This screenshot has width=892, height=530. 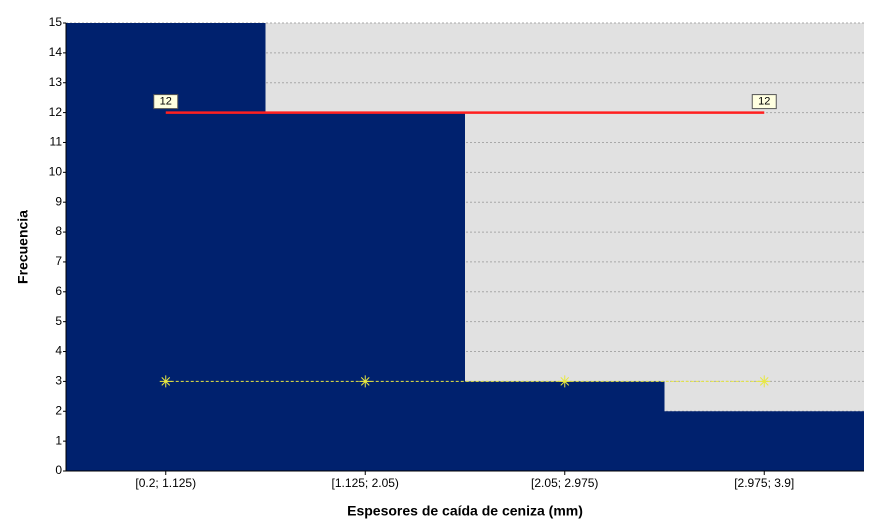 What do you see at coordinates (58, 321) in the screenshot?
I see `y-tick-label: 5` at bounding box center [58, 321].